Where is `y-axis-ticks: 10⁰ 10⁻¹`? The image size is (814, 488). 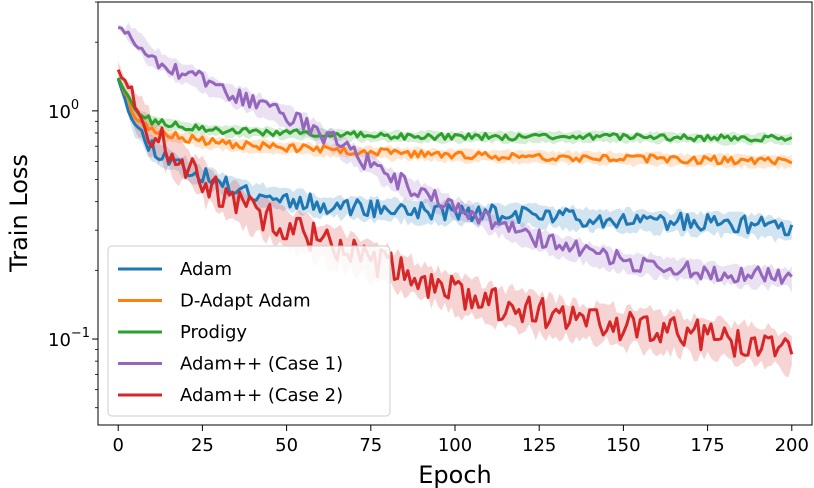
y-axis-ticks: 10⁰ 10⁻¹ is located at coordinates (73, 205).